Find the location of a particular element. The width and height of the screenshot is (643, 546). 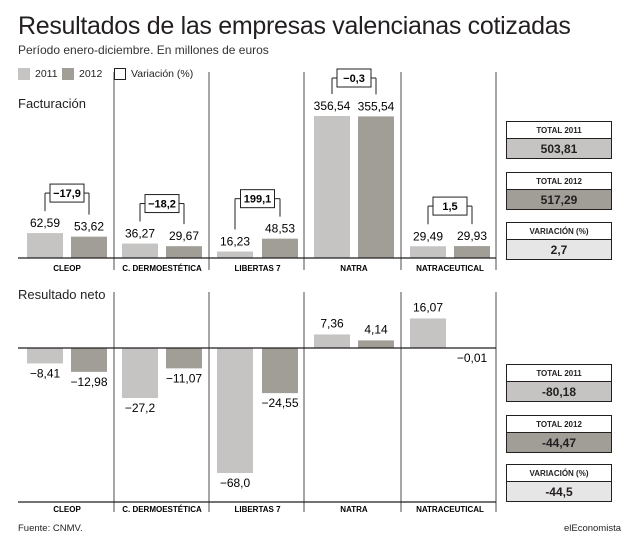

value-label: 29,49 is located at coordinates (428, 236).